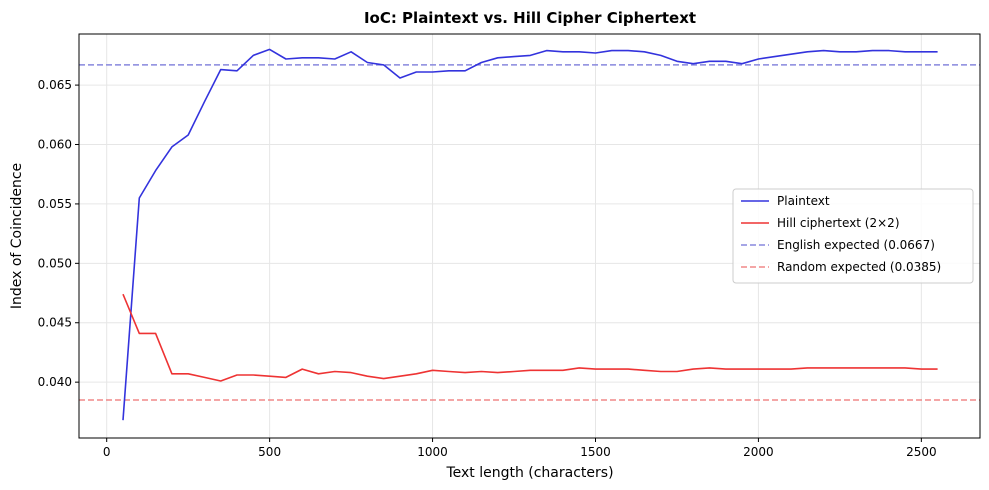 Image resolution: width=989 pixels, height=490 pixels. Describe the element at coordinates (758, 452) in the screenshot. I see `x-tick-label: 2000` at that location.